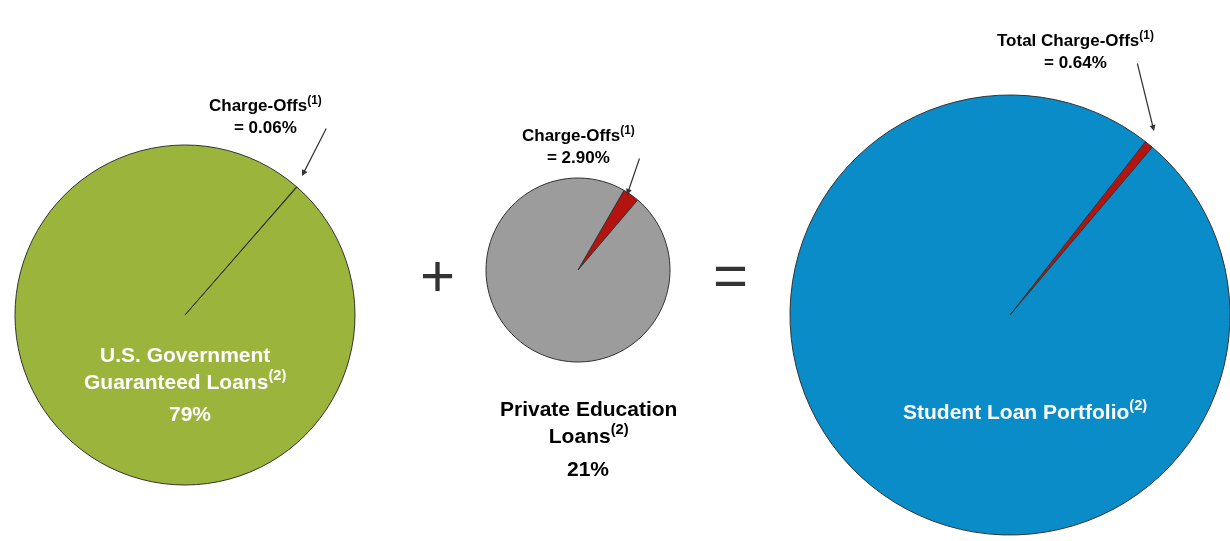 The height and width of the screenshot is (541, 1230). Describe the element at coordinates (1025, 410) in the screenshot. I see `slice-label: Student Loan Portfolio$^{(2)}$` at that location.